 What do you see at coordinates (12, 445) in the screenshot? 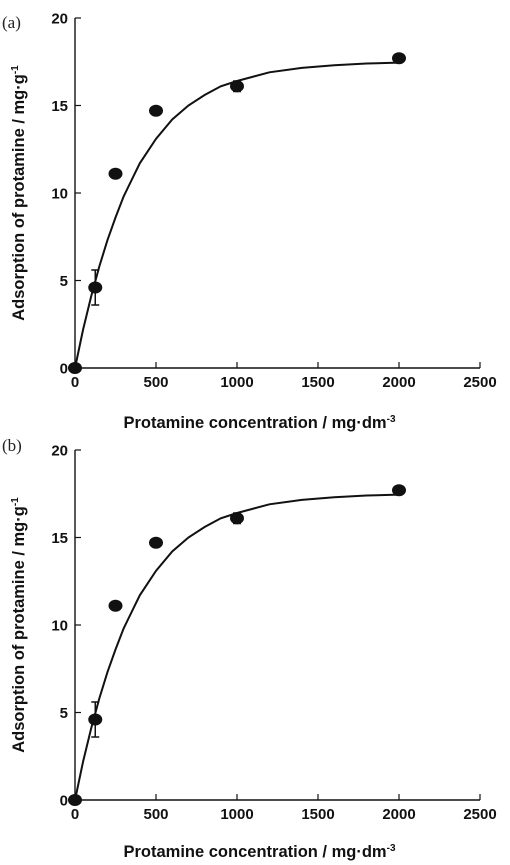
I see `panel-label: (b)` at bounding box center [12, 445].